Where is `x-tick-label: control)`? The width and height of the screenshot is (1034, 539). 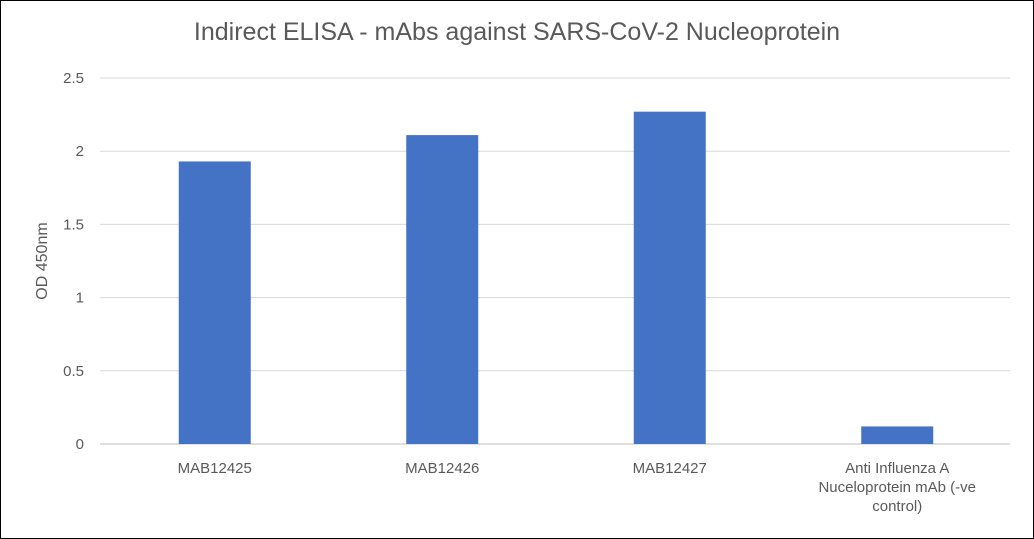
x-tick-label: control) is located at coordinates (897, 506).